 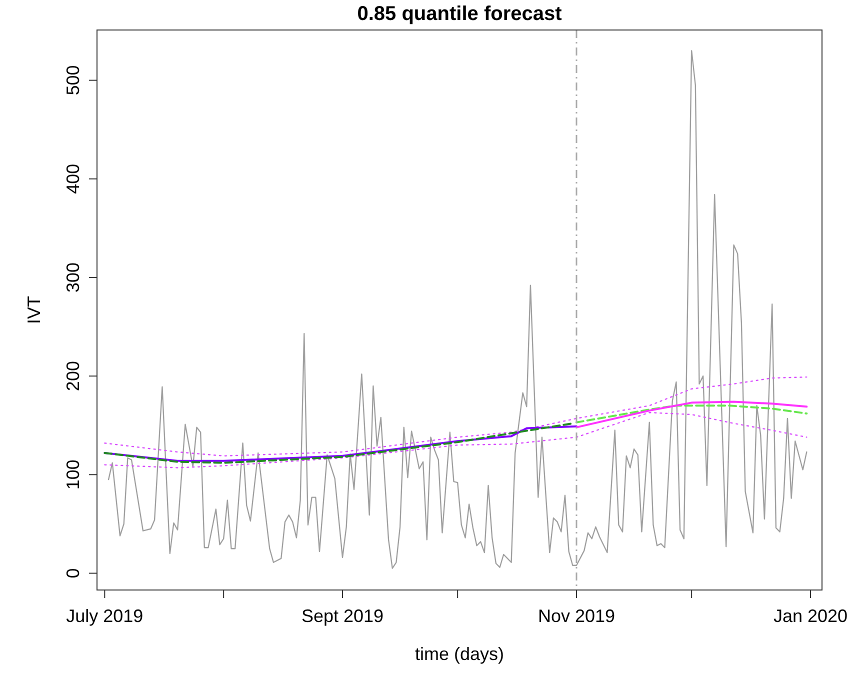 I want to click on y-tick-label: 0, so click(x=73, y=573).